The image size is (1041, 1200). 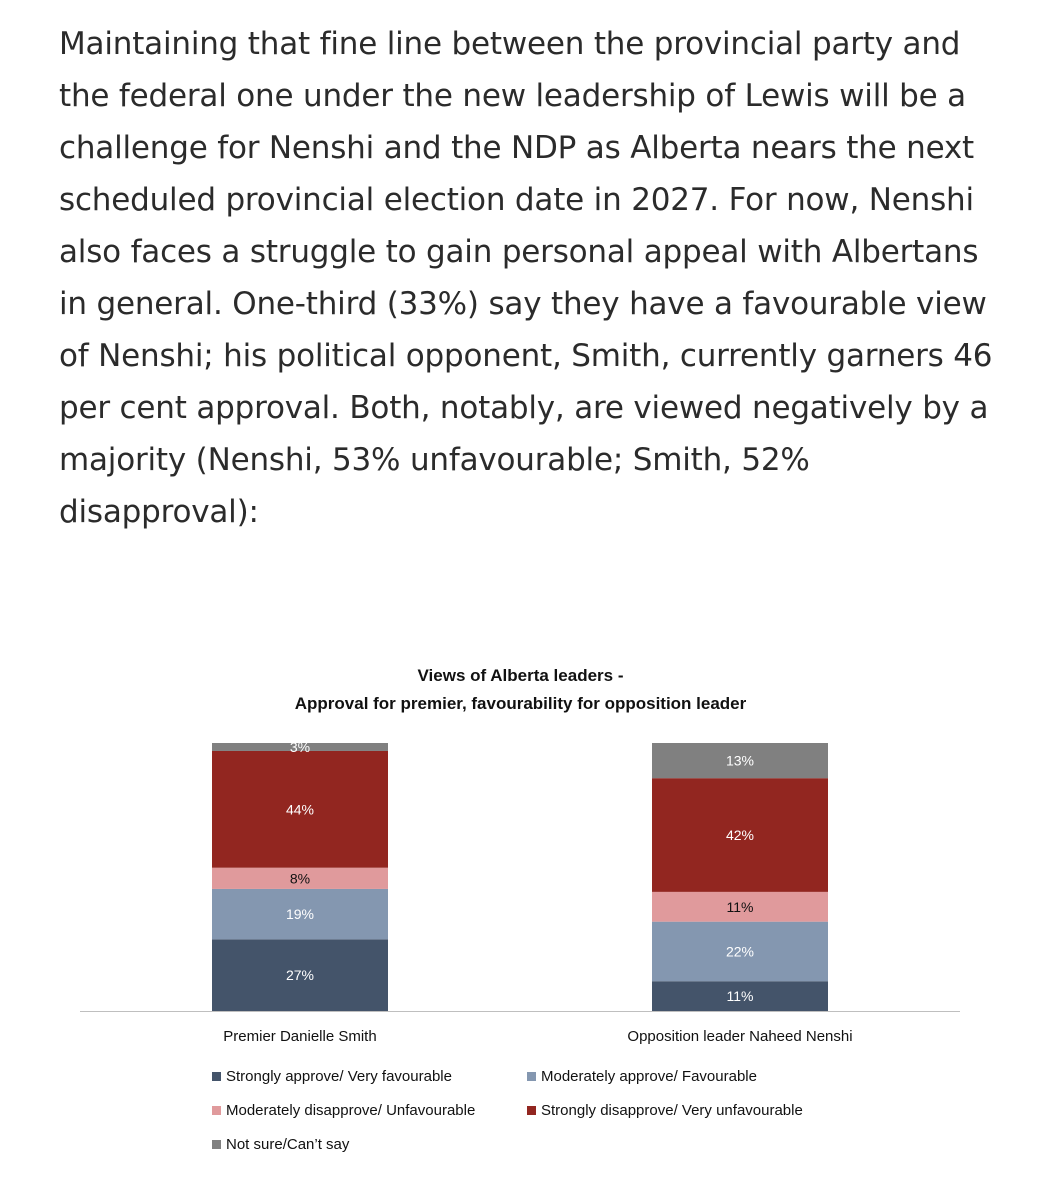 I want to click on data-label: 44%, so click(x=300, y=809).